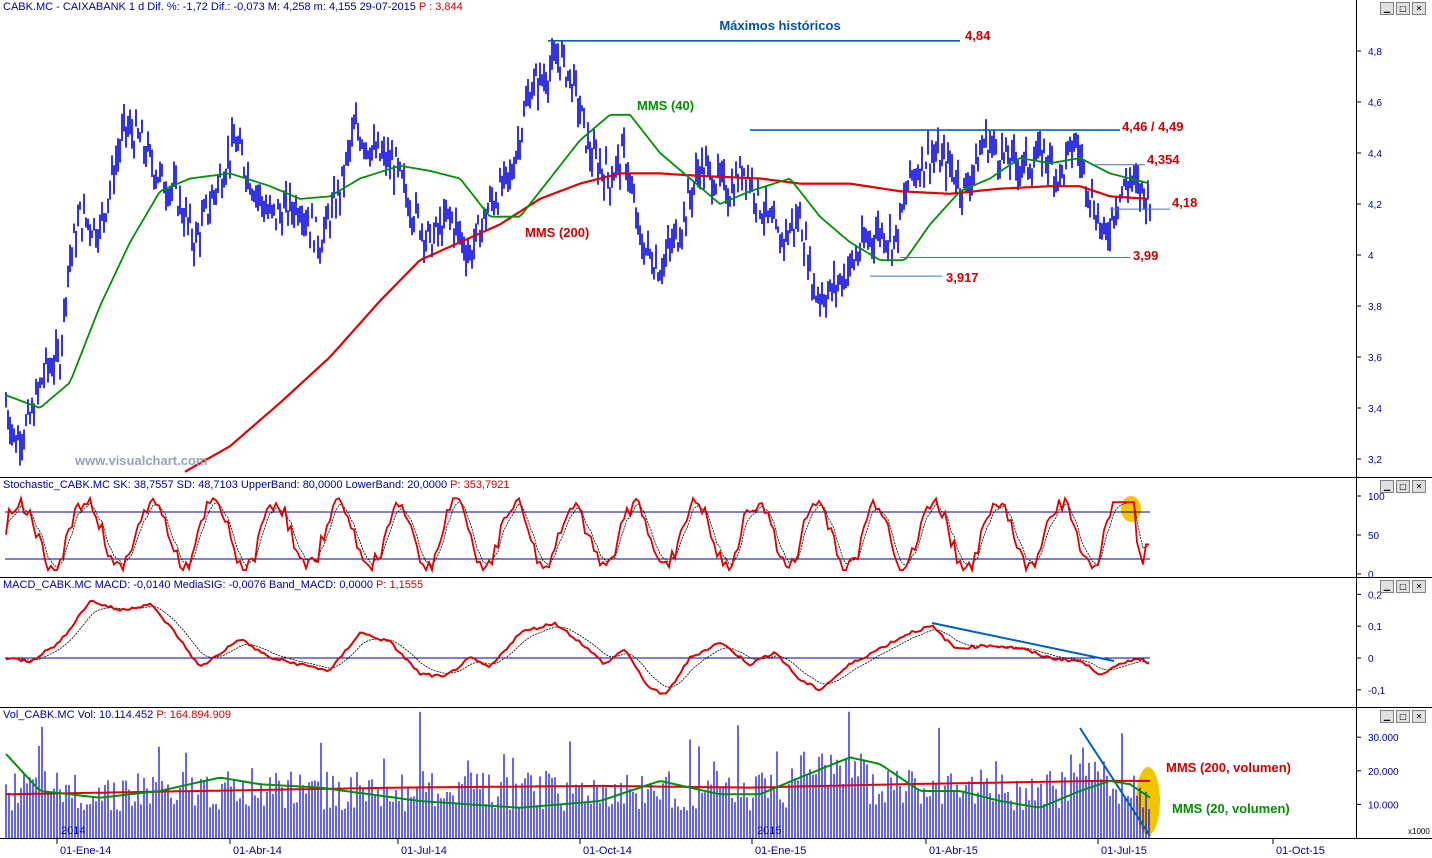 The width and height of the screenshot is (1432, 858). What do you see at coordinates (1184, 202) in the screenshot?
I see `level-418-label: 4,18` at bounding box center [1184, 202].